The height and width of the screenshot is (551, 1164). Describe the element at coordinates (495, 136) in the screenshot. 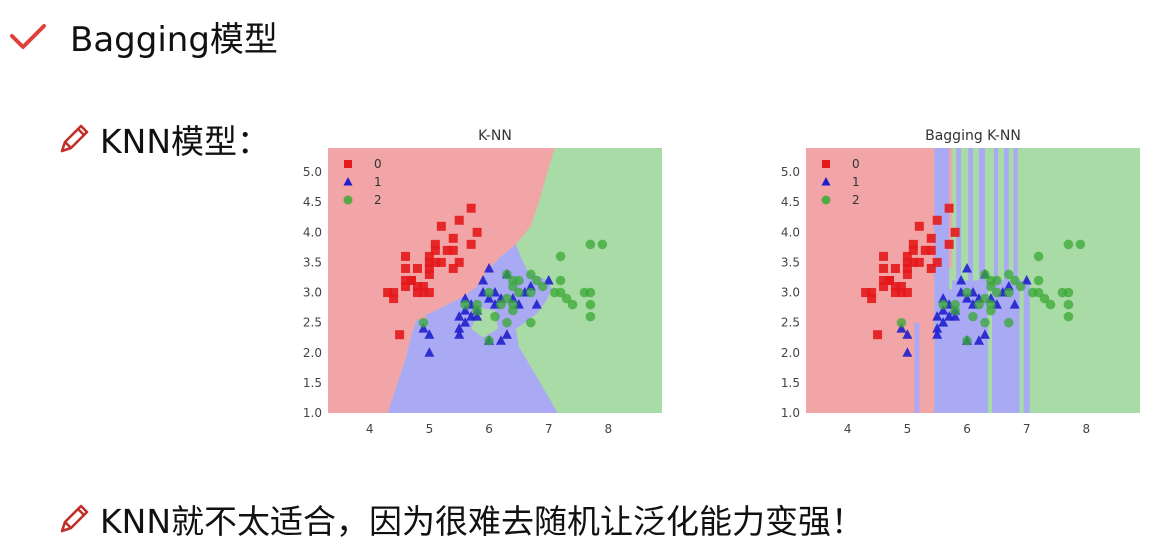

I see `chart-title: K-NN` at that location.